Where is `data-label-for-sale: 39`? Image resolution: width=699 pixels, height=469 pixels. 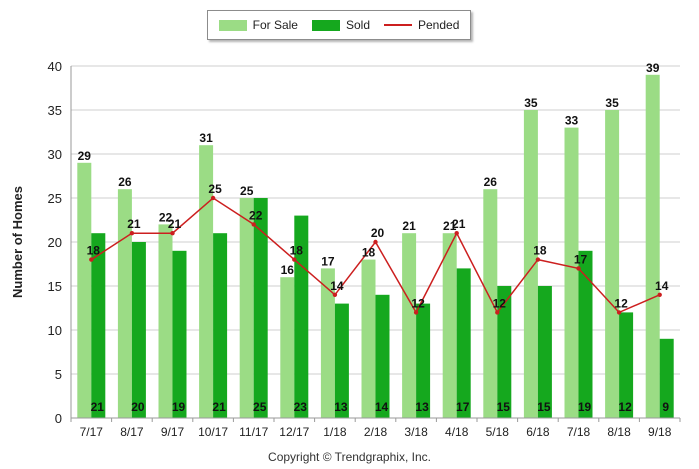
data-label-for-sale: 39 is located at coordinates (653, 68).